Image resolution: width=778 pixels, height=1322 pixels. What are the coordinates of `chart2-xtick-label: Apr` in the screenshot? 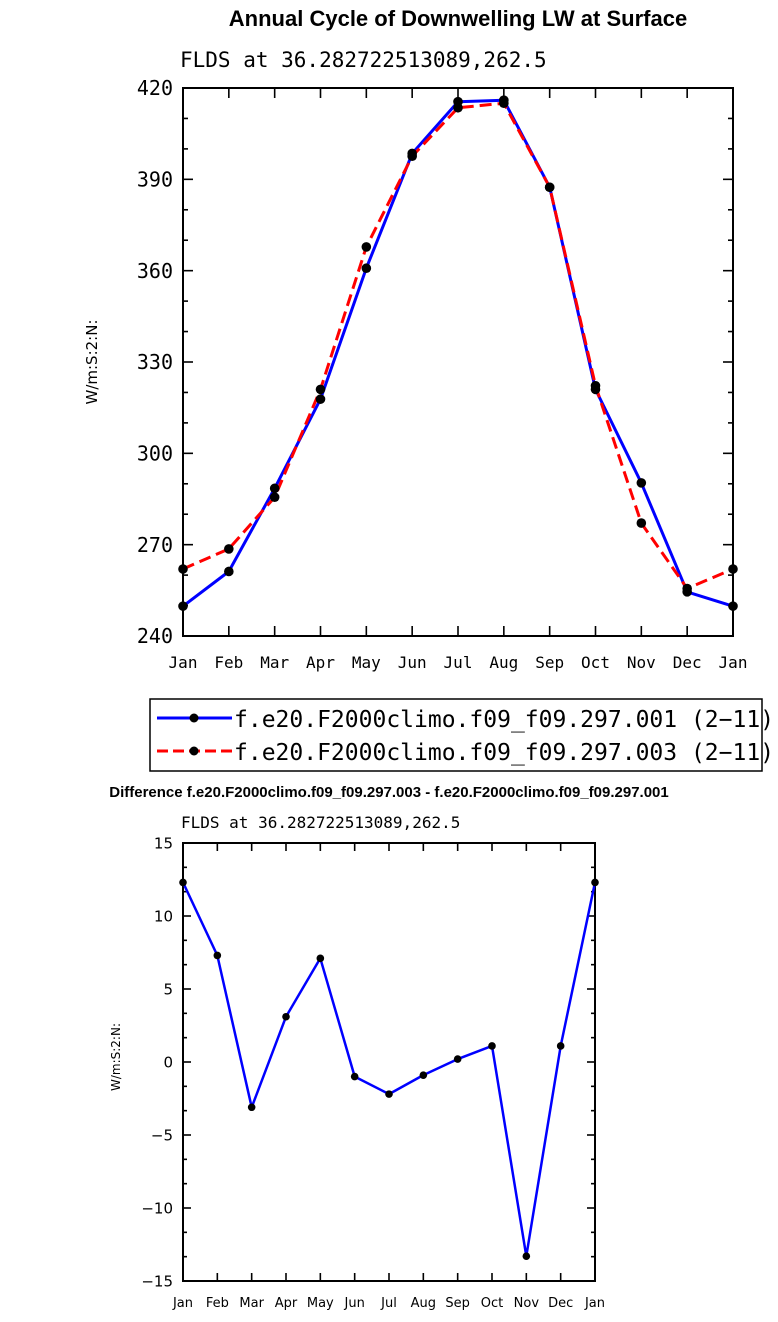 It's located at (286, 1303).